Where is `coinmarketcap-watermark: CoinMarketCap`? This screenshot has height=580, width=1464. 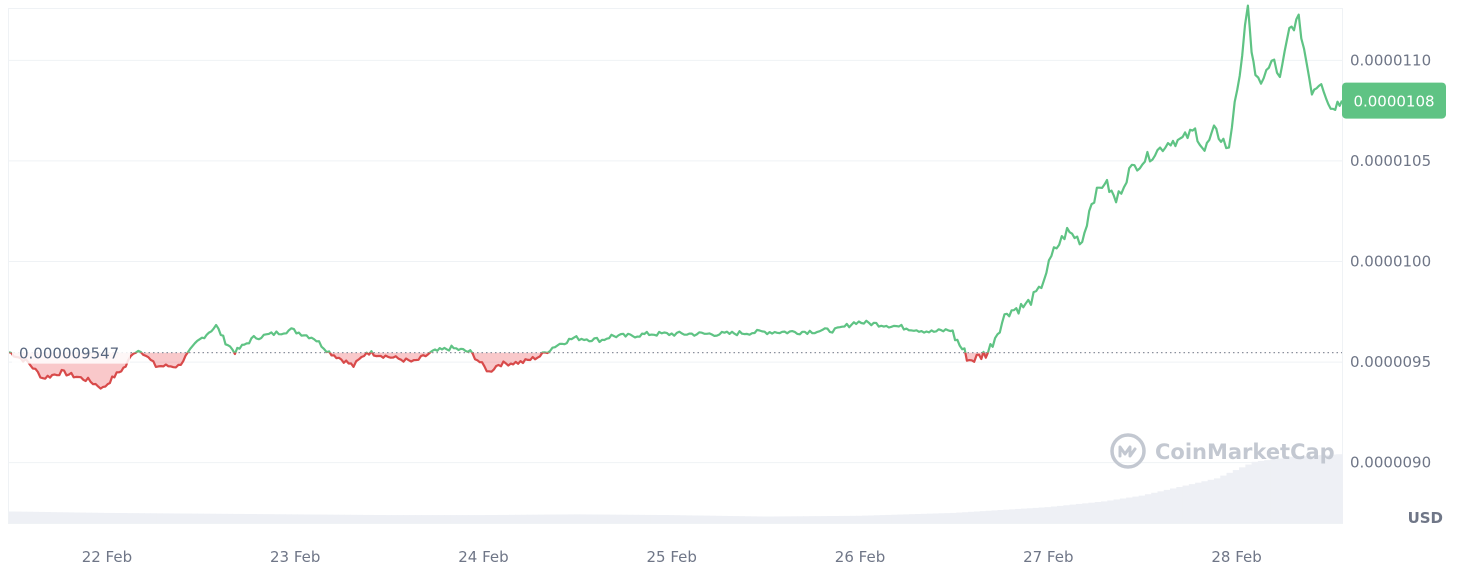 coinmarketcap-watermark: CoinMarketCap is located at coordinates (1222, 451).